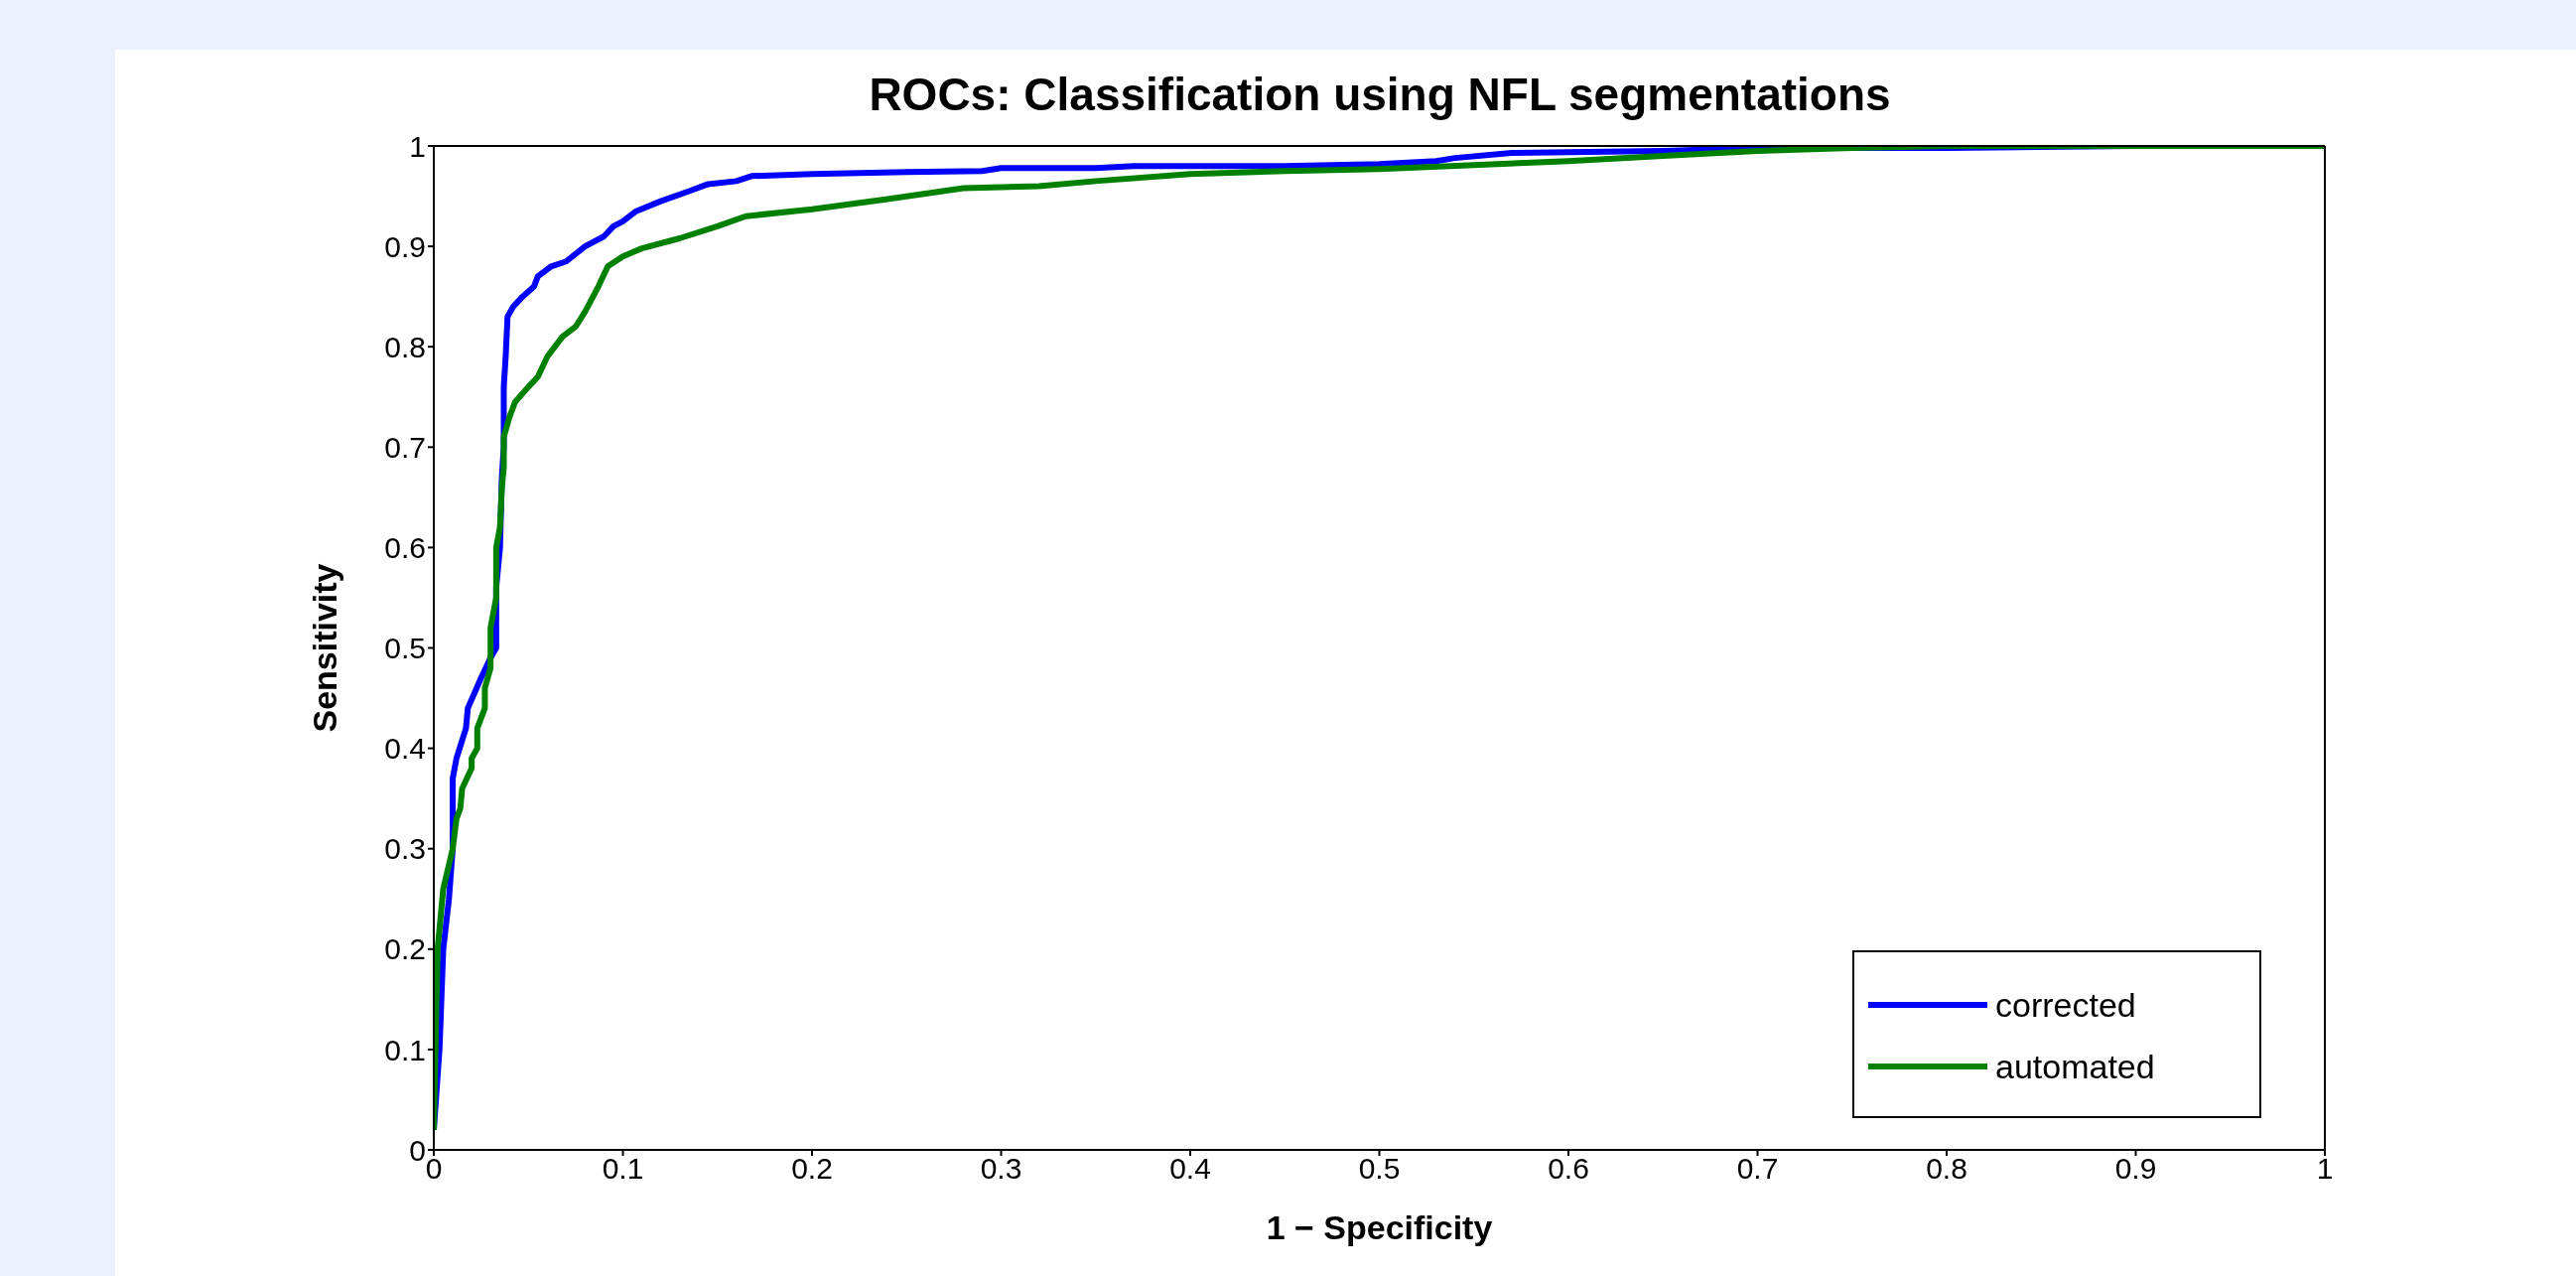  I want to click on y-tick-label: 0.7, so click(405, 447).